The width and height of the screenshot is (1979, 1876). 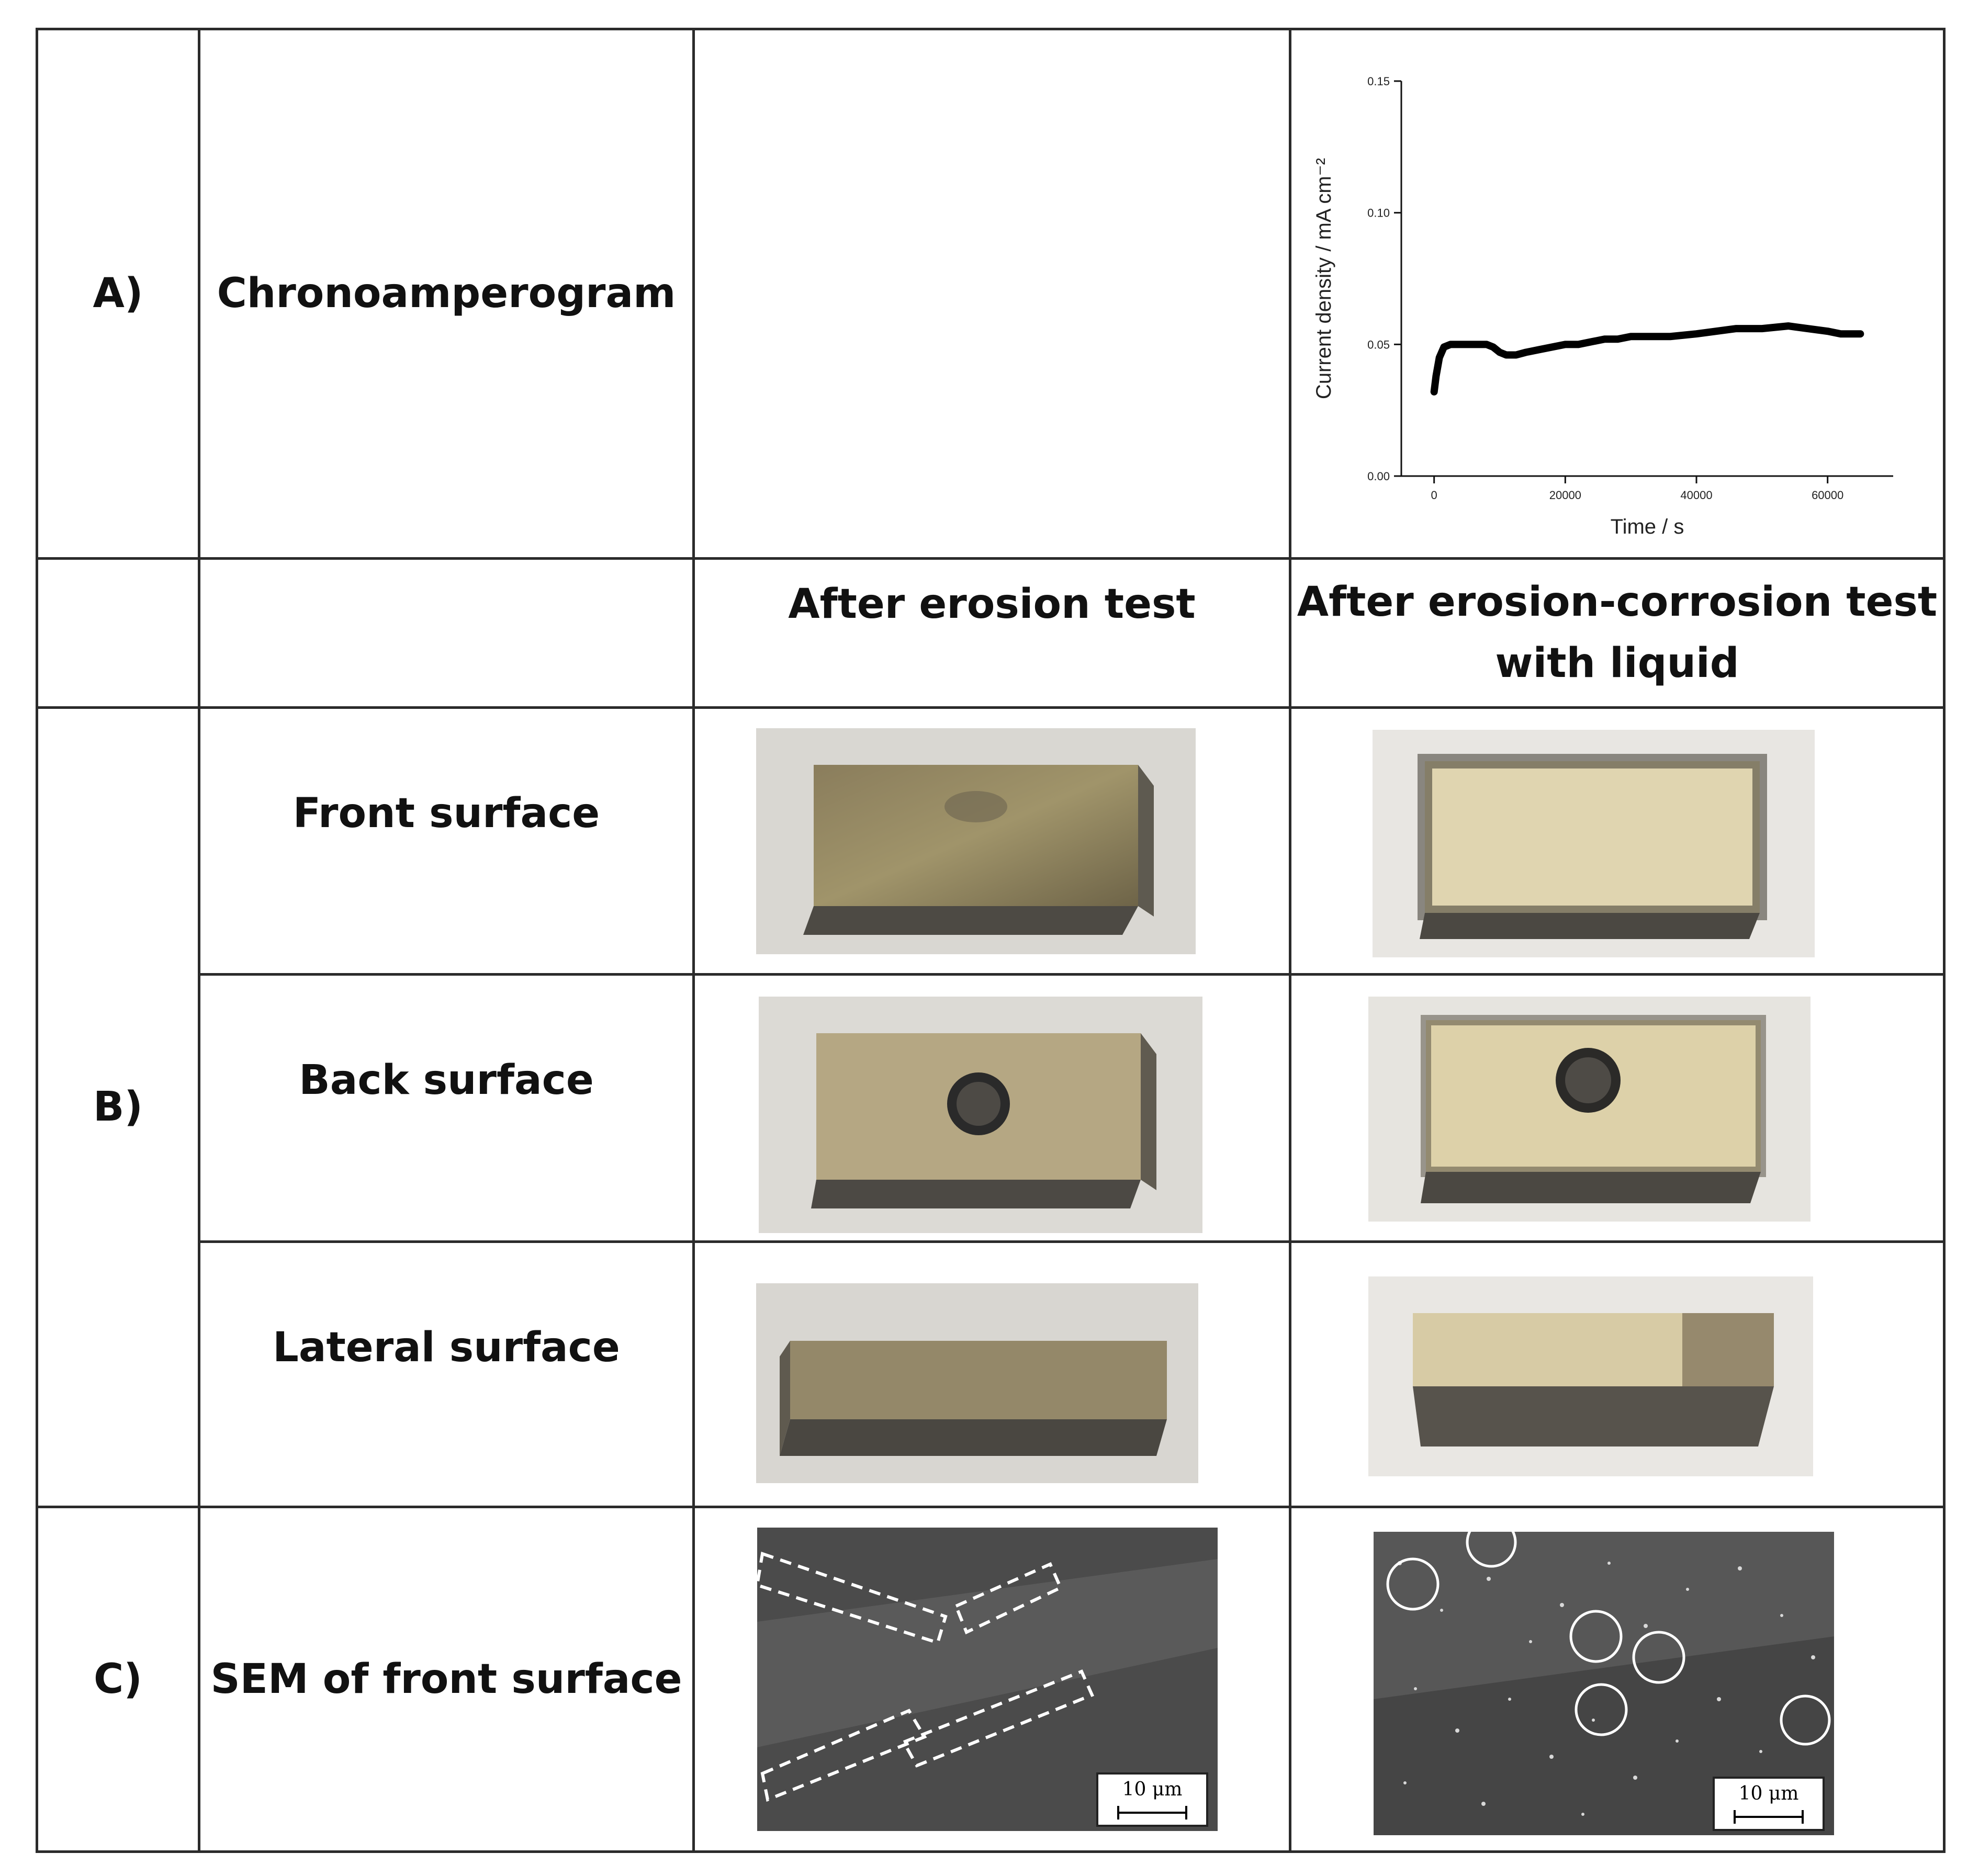 I want to click on front-surface-label: Front surface, so click(x=446, y=813).